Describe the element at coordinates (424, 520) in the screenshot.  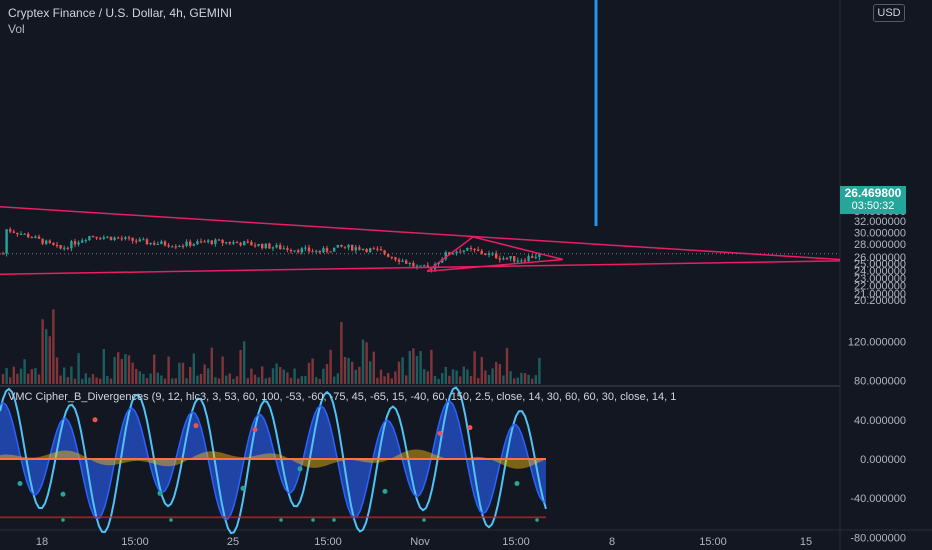
I see `buy-dot` at that location.